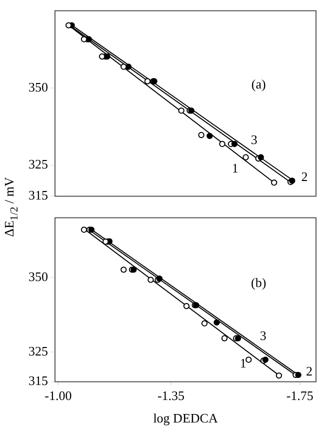 This screenshot has width=321, height=432. I want to click on x-tick-label: -1.00, so click(58, 396).